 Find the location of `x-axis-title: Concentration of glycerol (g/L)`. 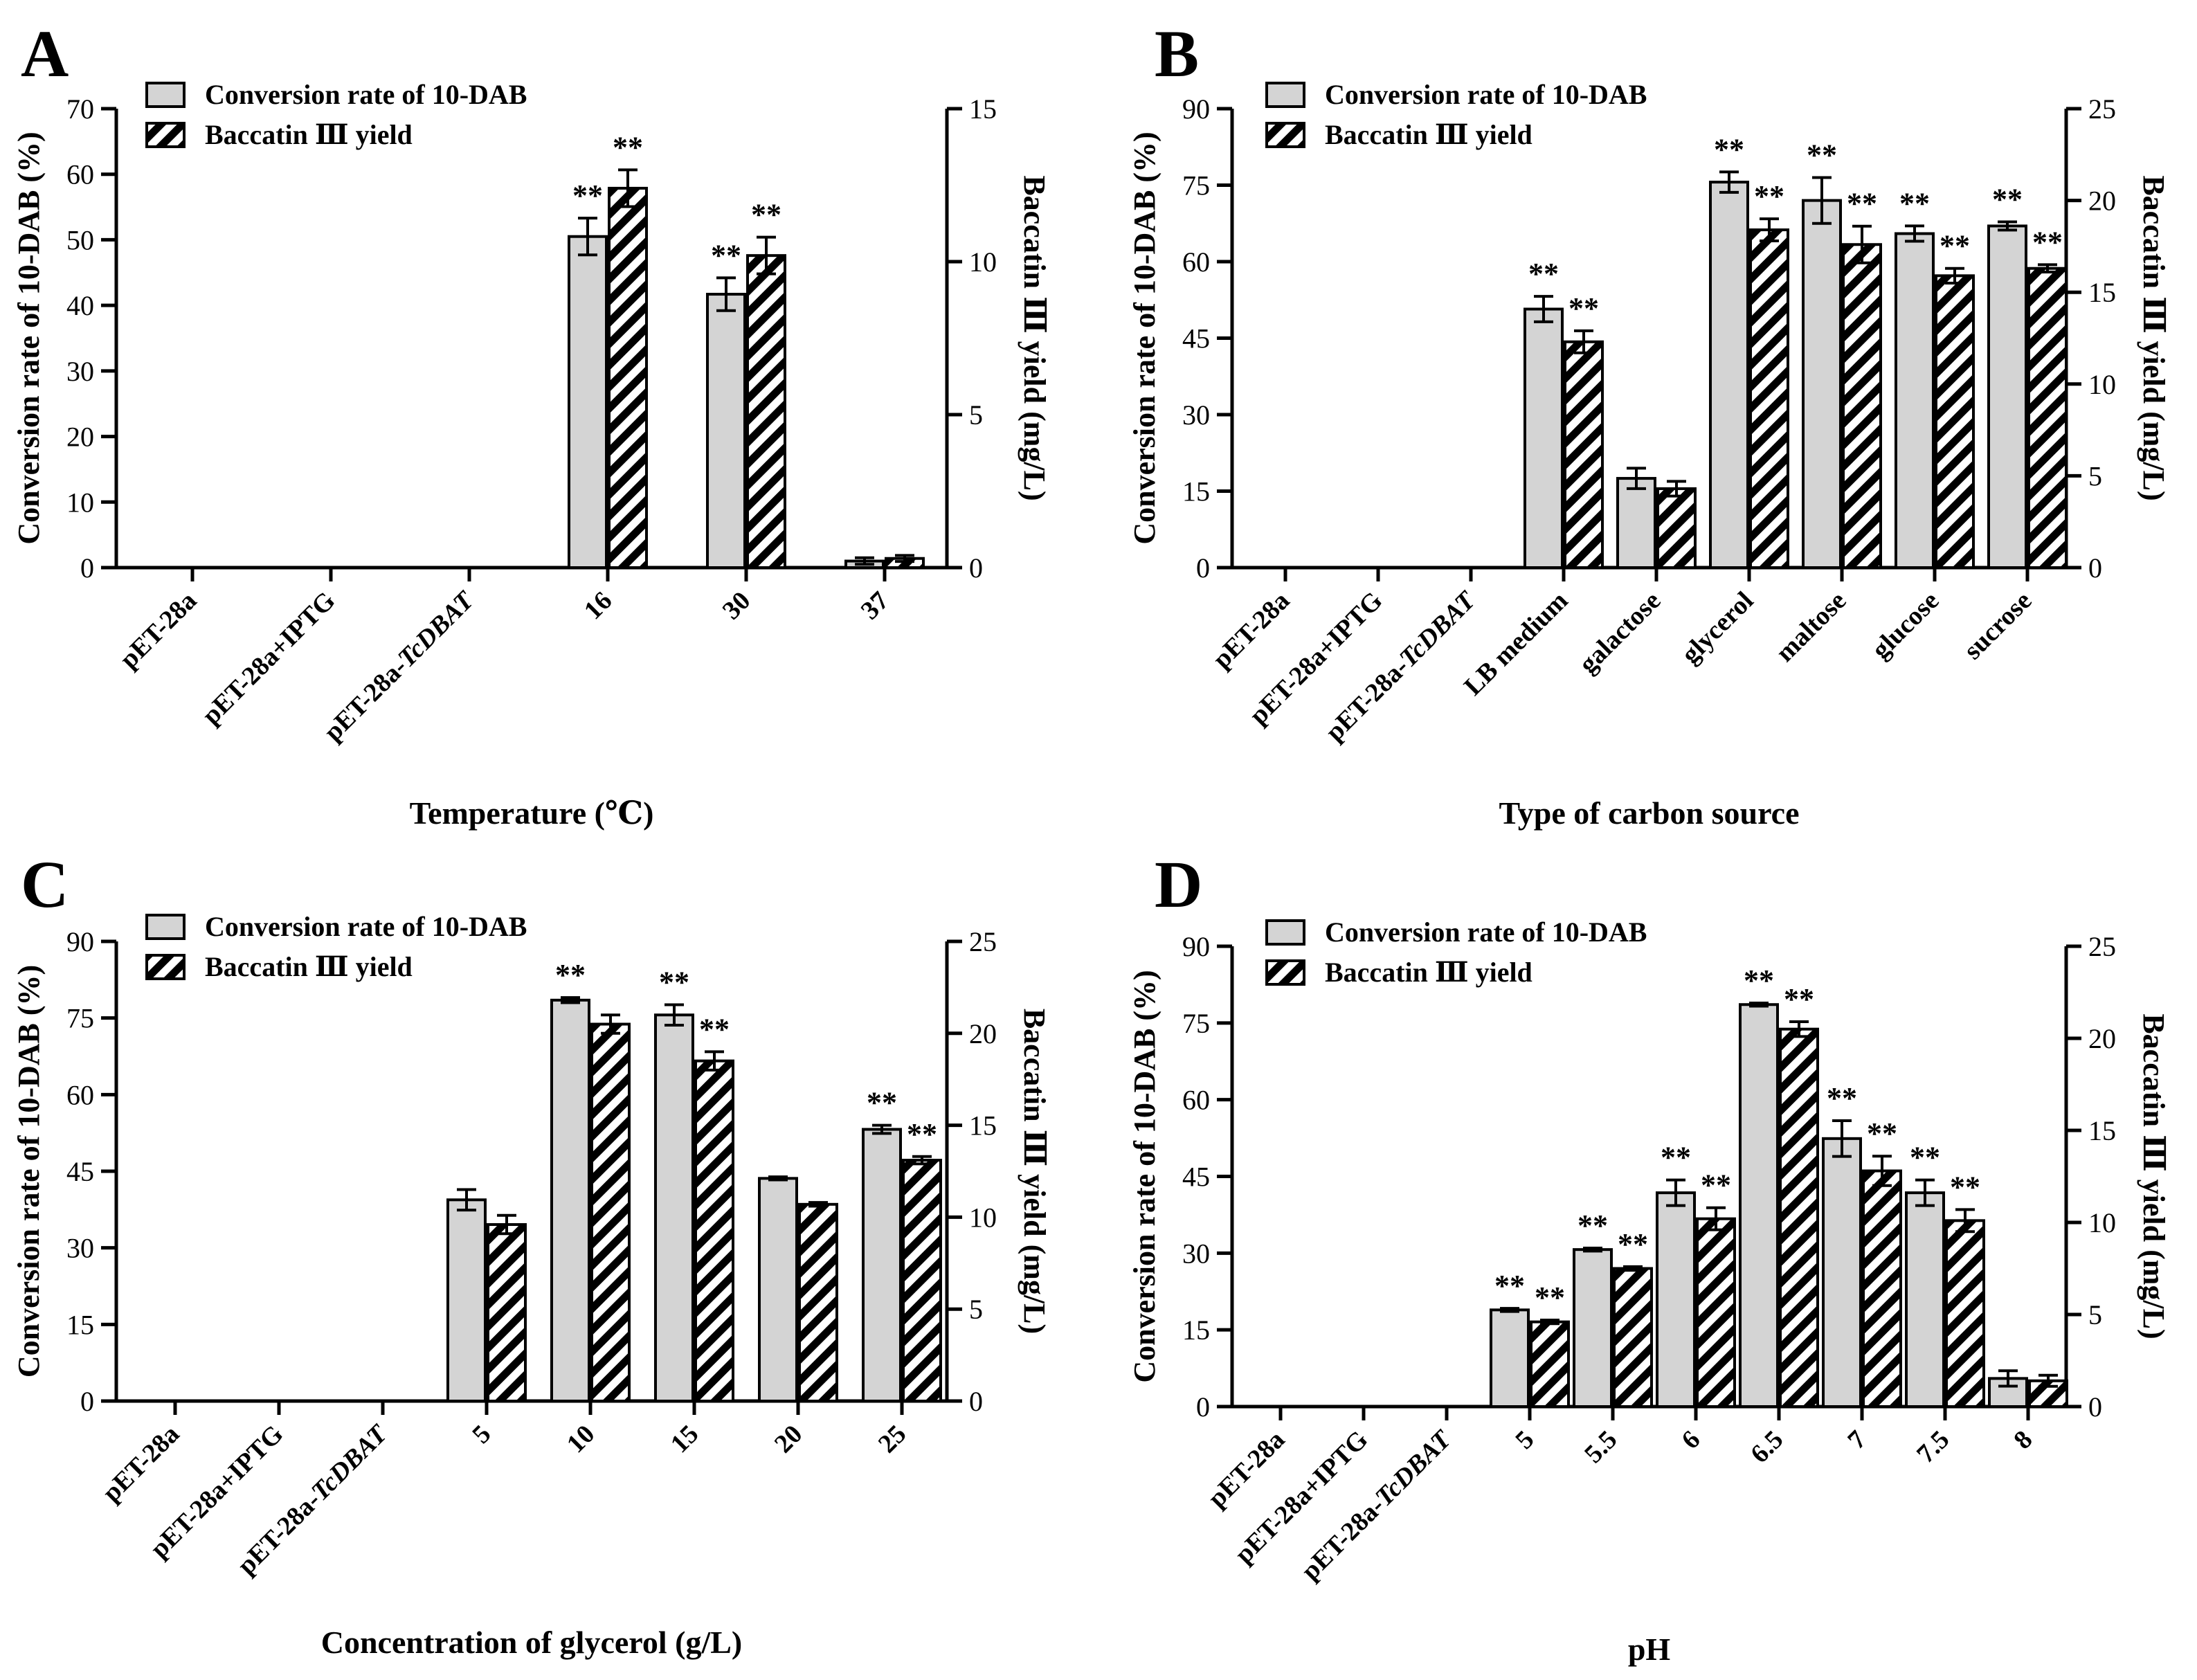

x-axis-title: Concentration of glycerol (g/L) is located at coordinates (532, 1642).